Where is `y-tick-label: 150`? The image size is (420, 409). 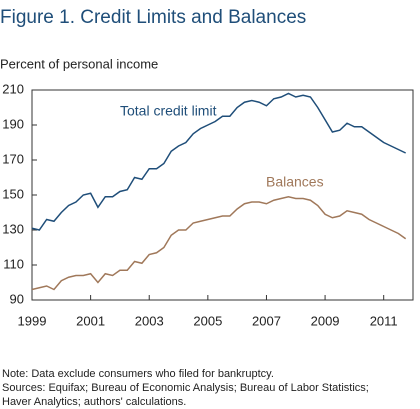
y-tick-label: 150 is located at coordinates (13, 193).